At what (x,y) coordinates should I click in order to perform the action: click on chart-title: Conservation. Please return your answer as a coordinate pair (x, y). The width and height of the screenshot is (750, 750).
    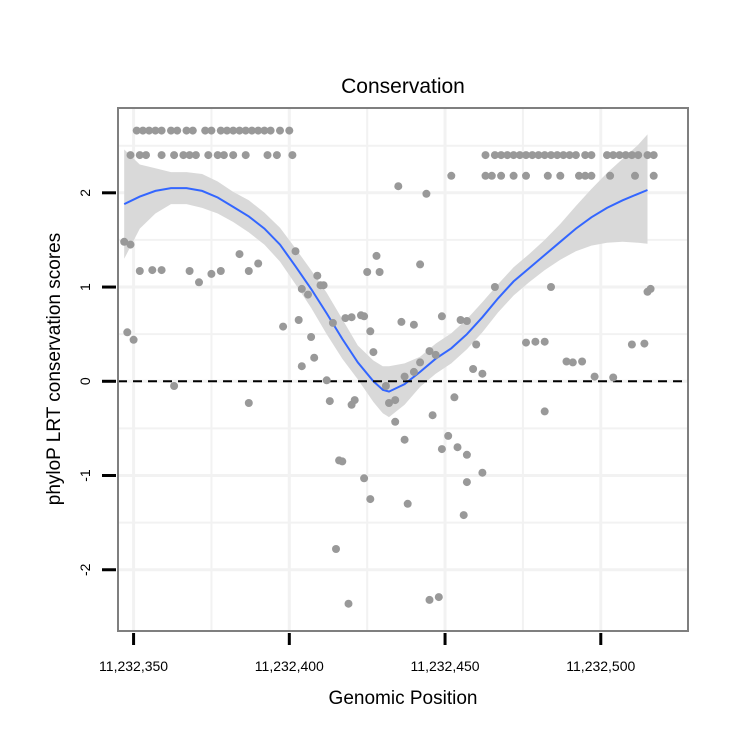
    Looking at the image, I should click on (403, 86).